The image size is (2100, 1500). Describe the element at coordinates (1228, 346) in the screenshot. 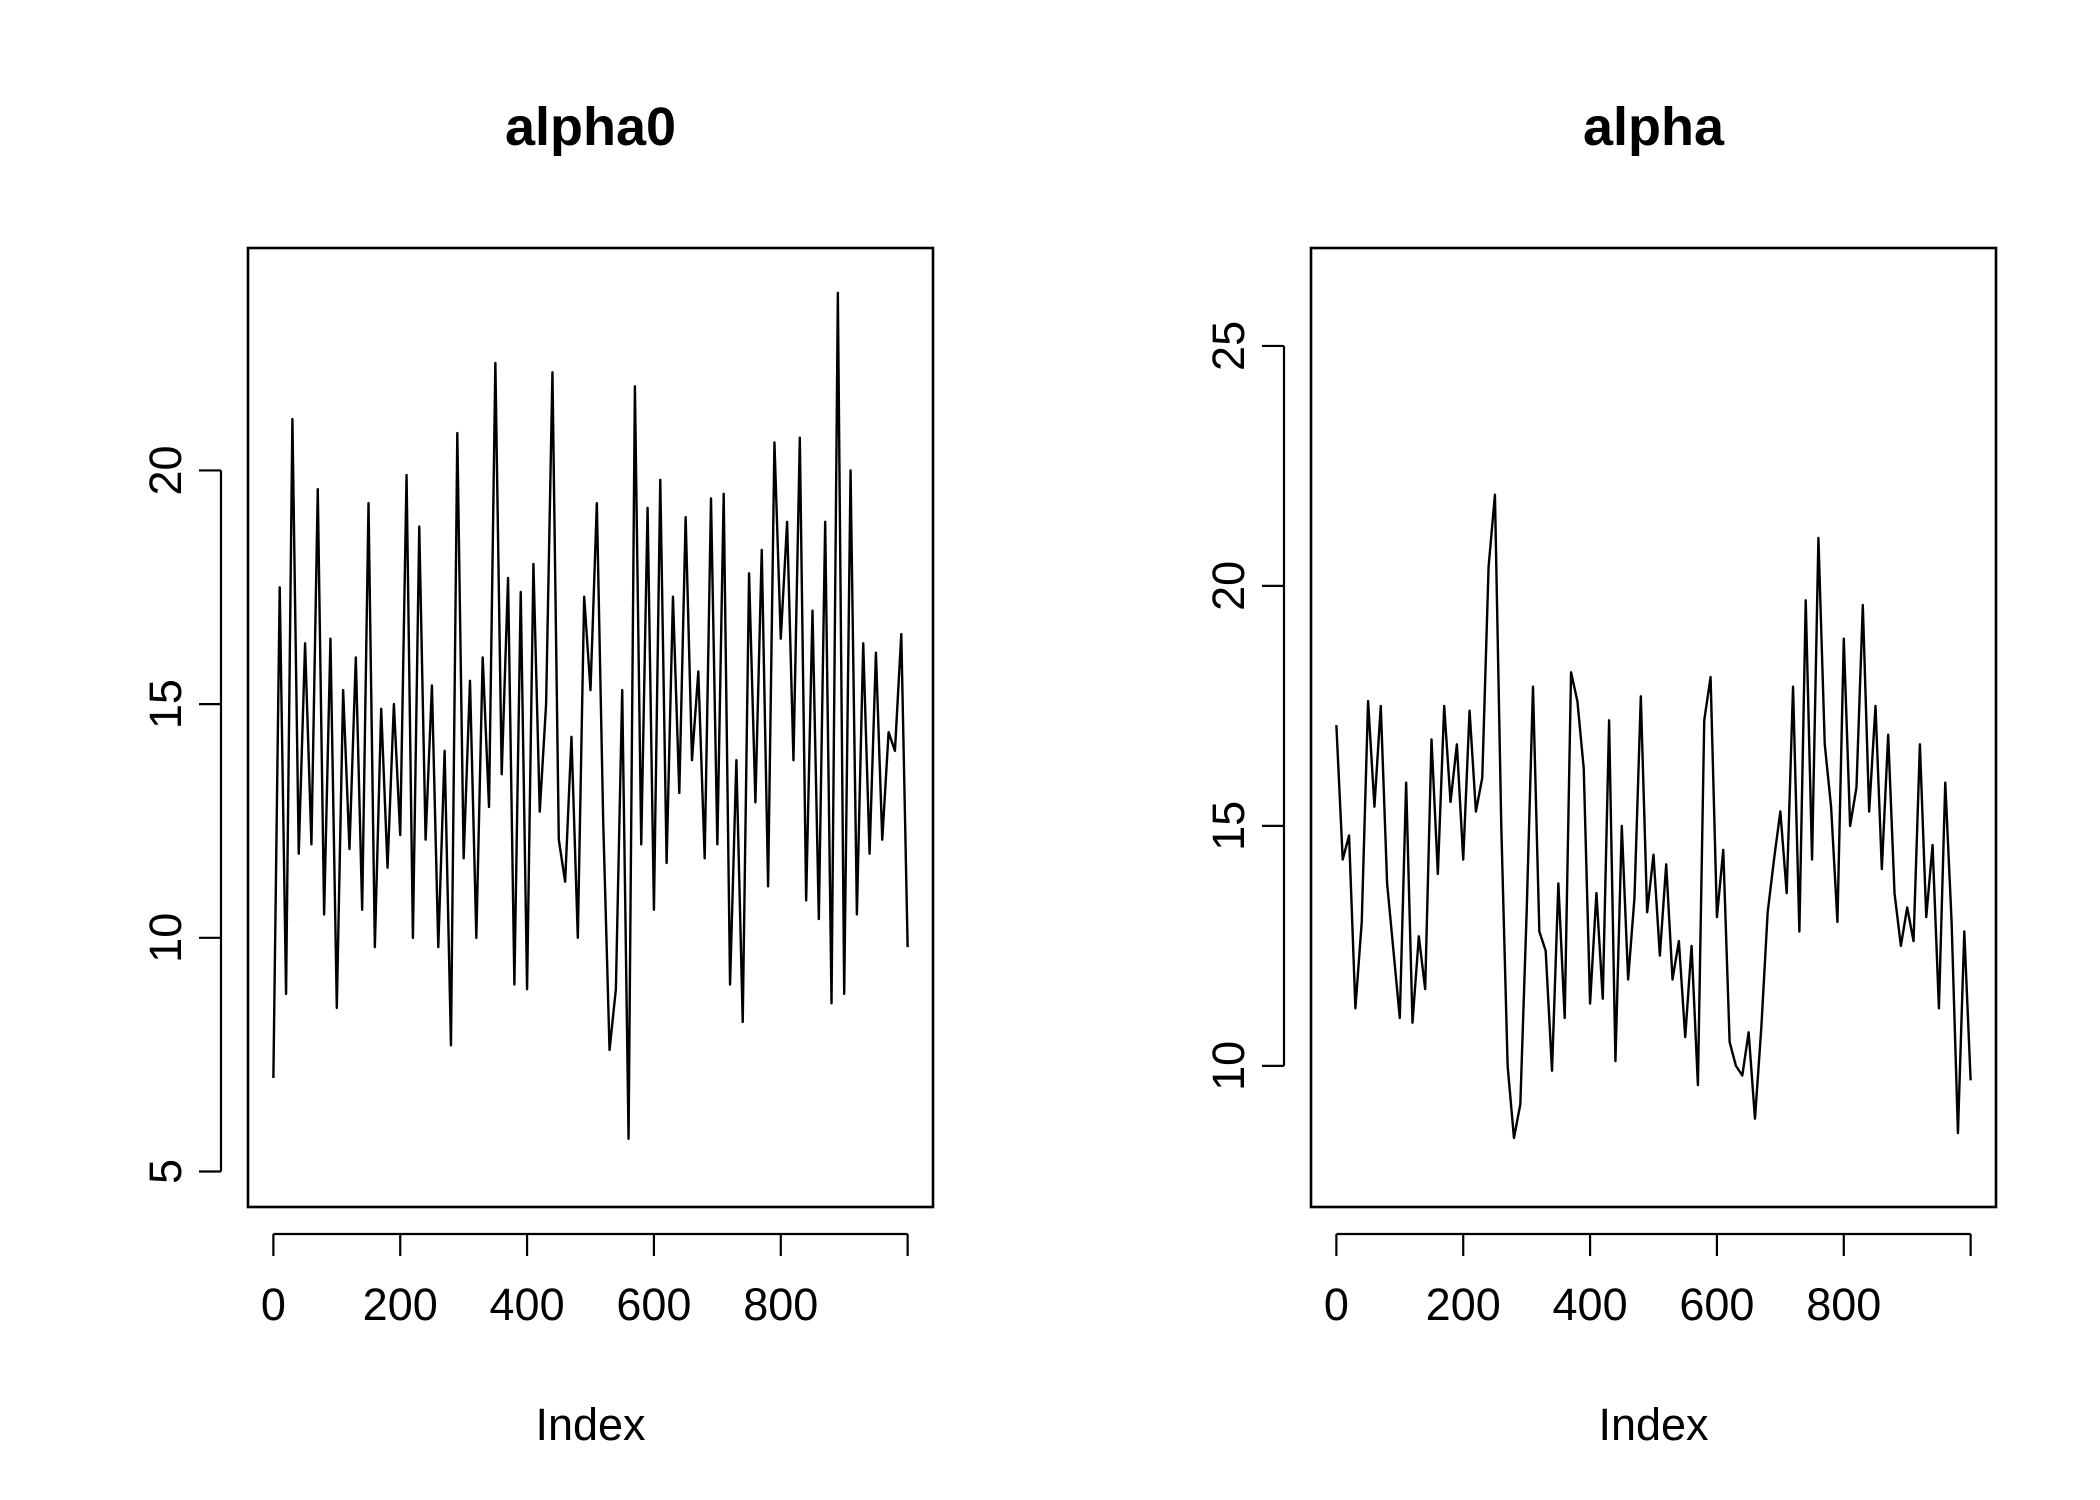

I see `y-tick-label: 25` at that location.